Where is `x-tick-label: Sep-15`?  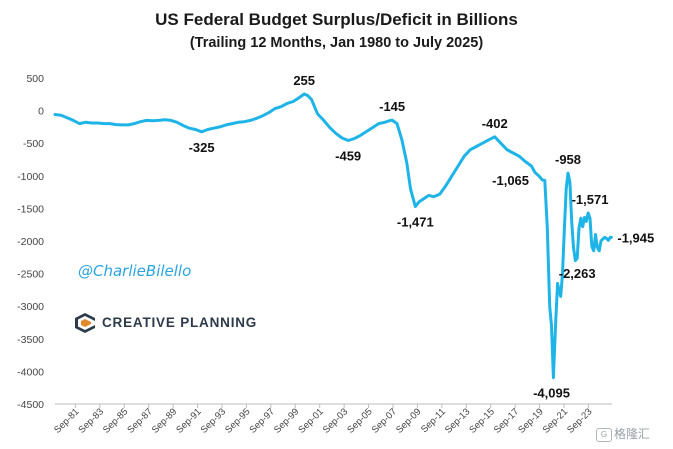
x-tick-label: Sep-15 is located at coordinates (481, 420).